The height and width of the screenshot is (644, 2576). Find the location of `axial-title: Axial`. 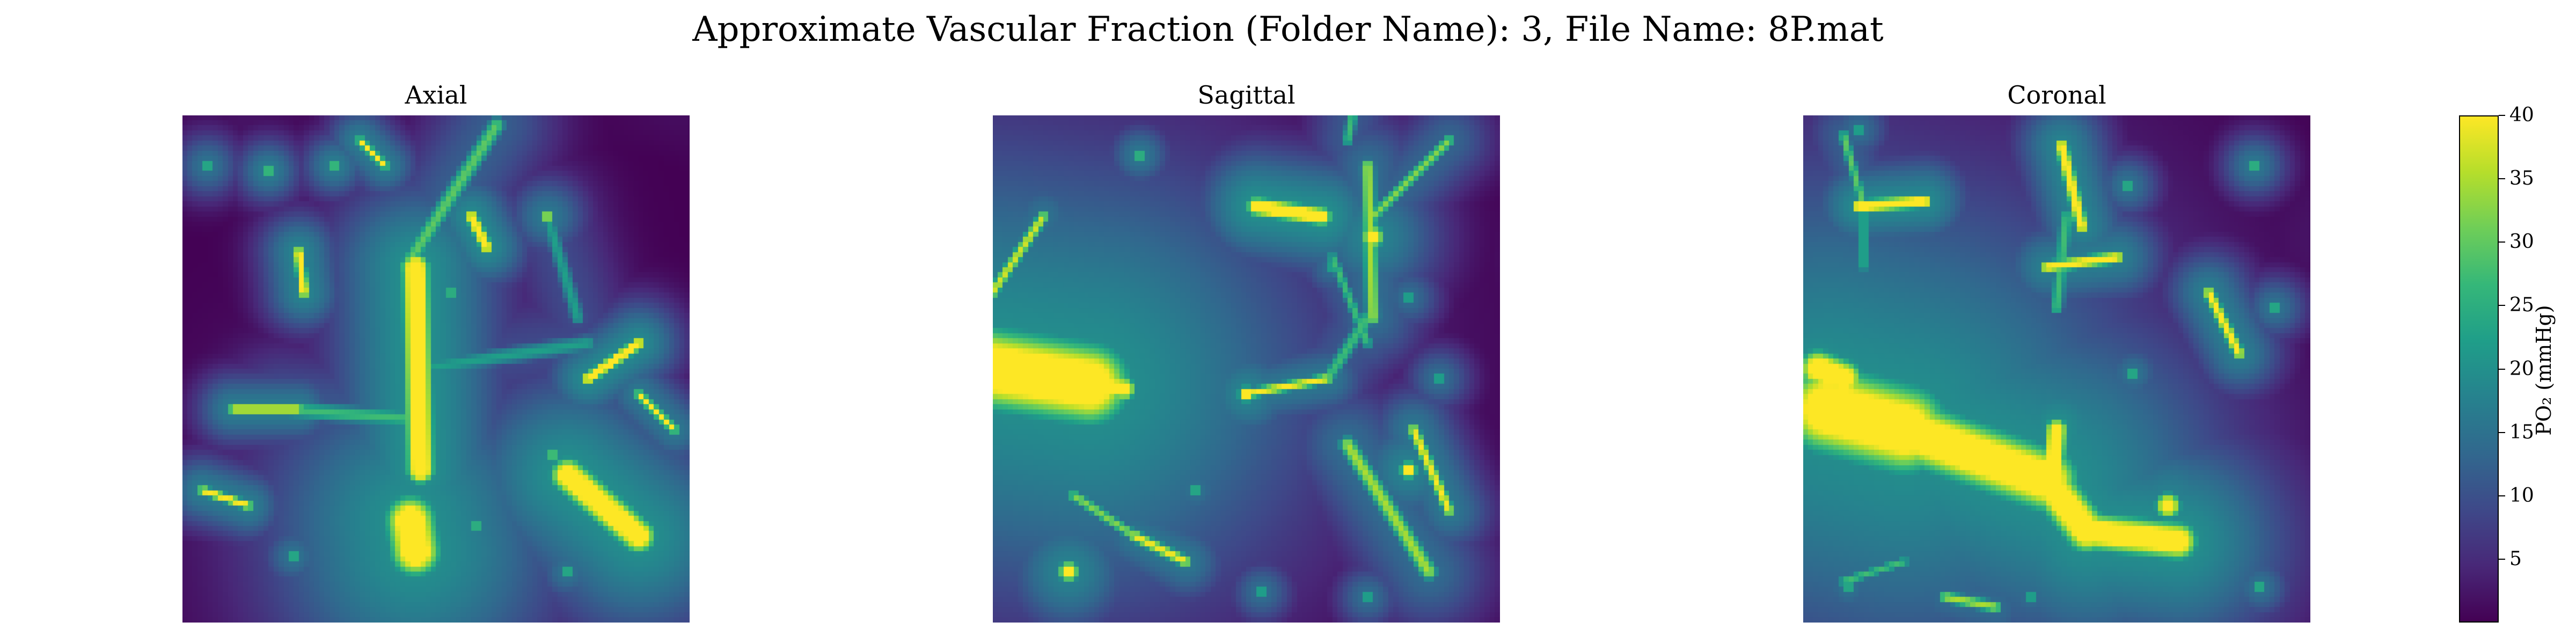

axial-title: Axial is located at coordinates (436, 94).